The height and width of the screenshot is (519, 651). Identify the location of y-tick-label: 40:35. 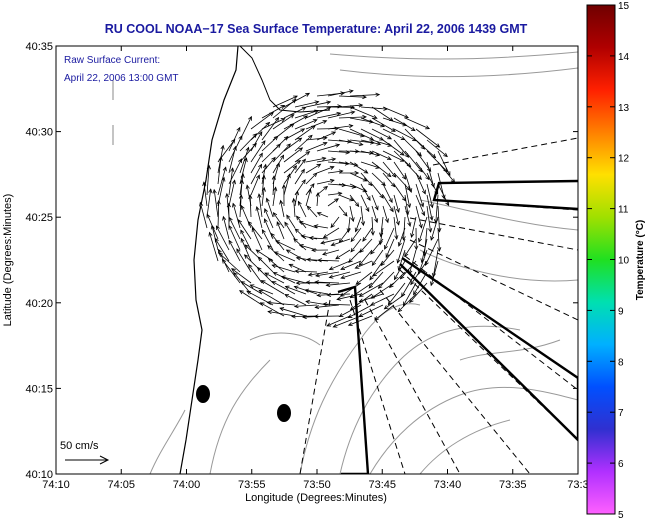
(39, 47).